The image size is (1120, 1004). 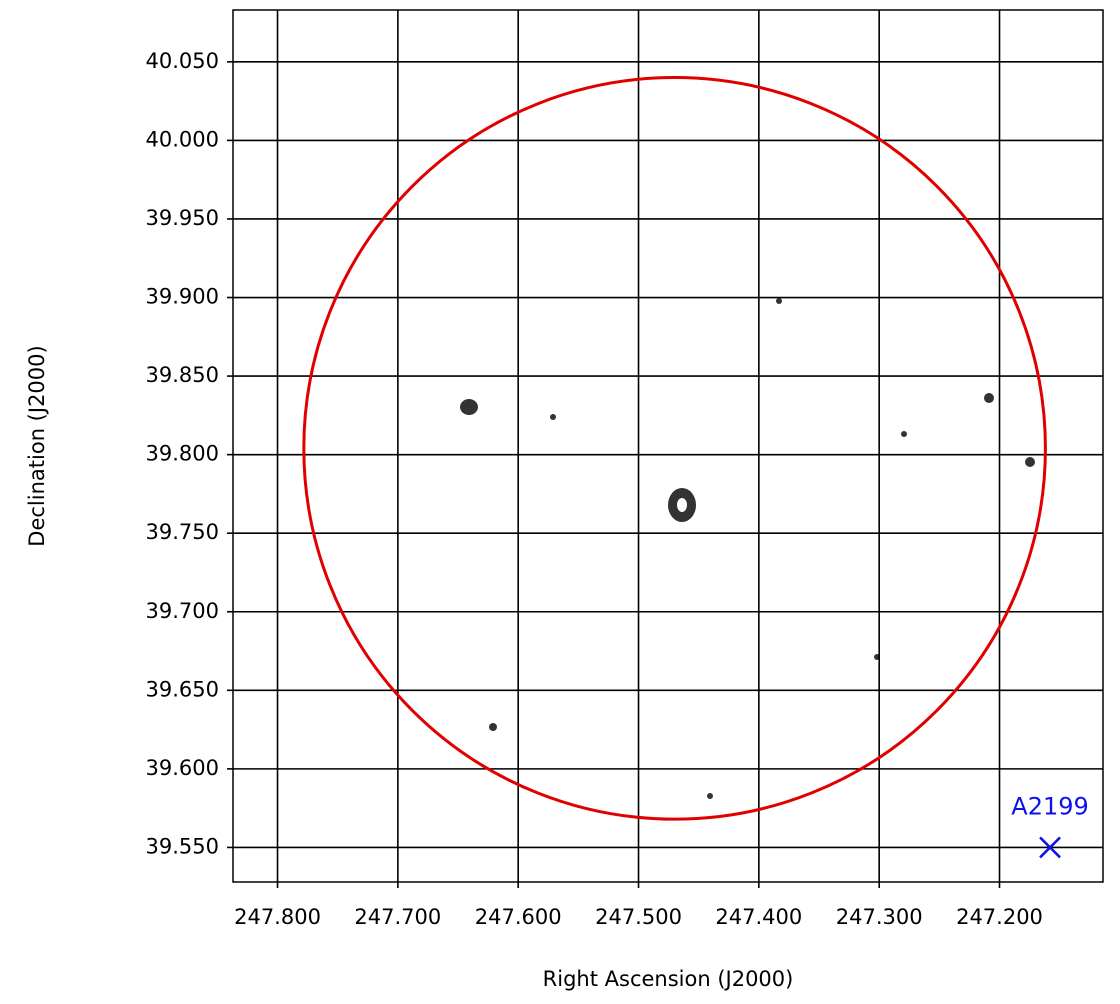 What do you see at coordinates (182, 846) in the screenshot?
I see `y-tick-label: 39.550` at bounding box center [182, 846].